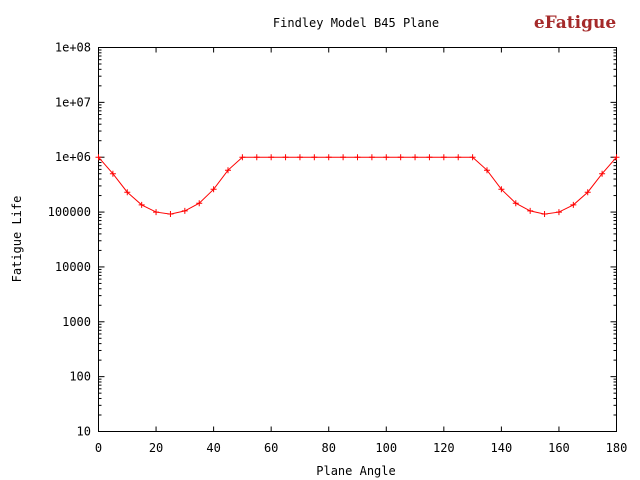 This screenshot has width=640, height=480. I want to click on x-tick-label: 60, so click(271, 448).